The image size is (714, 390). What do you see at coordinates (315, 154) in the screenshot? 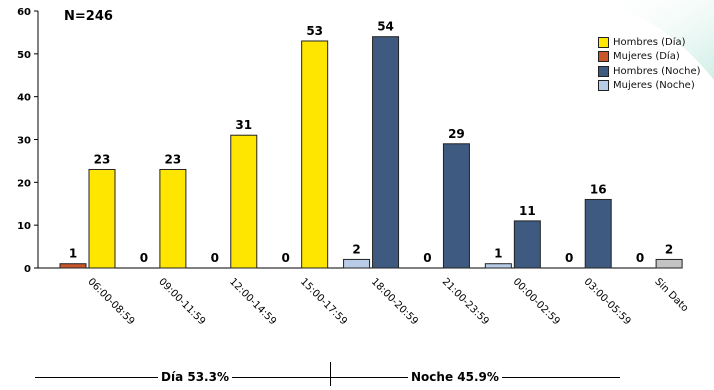
I see `bar-hombres-d-a--3` at bounding box center [315, 154].